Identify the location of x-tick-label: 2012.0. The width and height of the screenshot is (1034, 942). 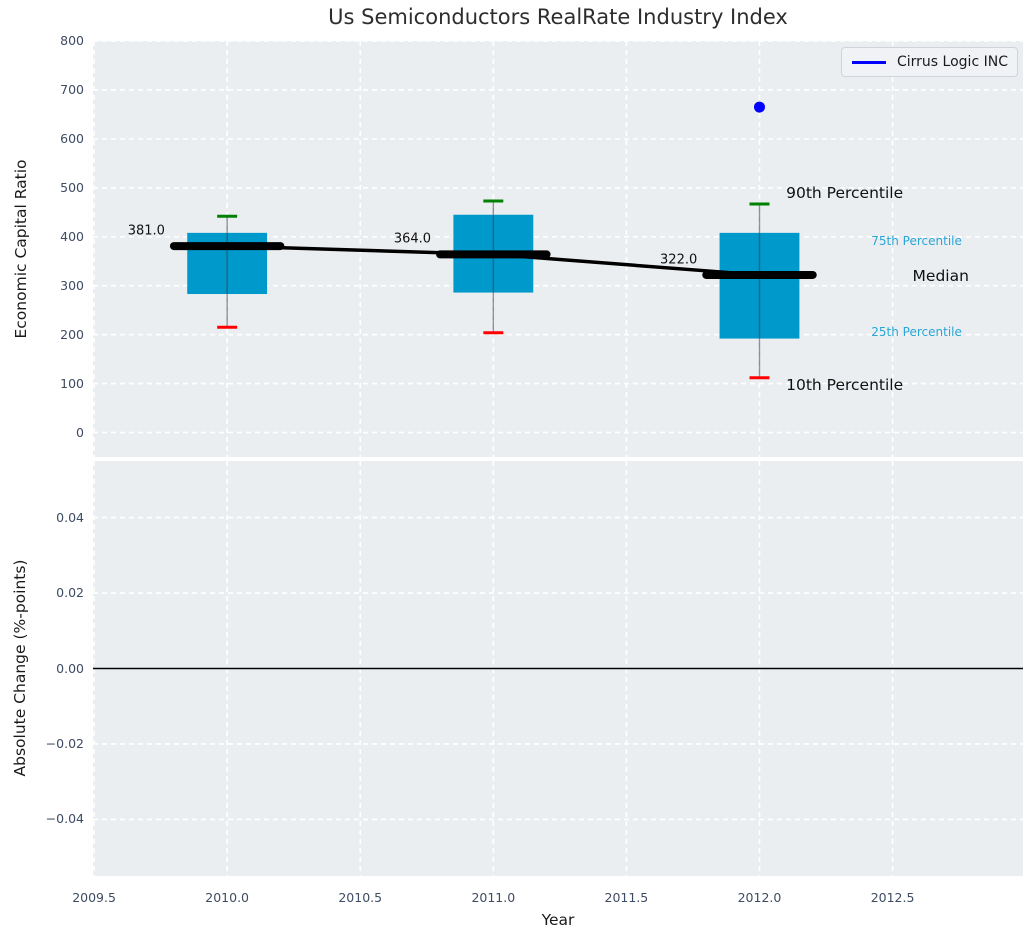
(759, 897).